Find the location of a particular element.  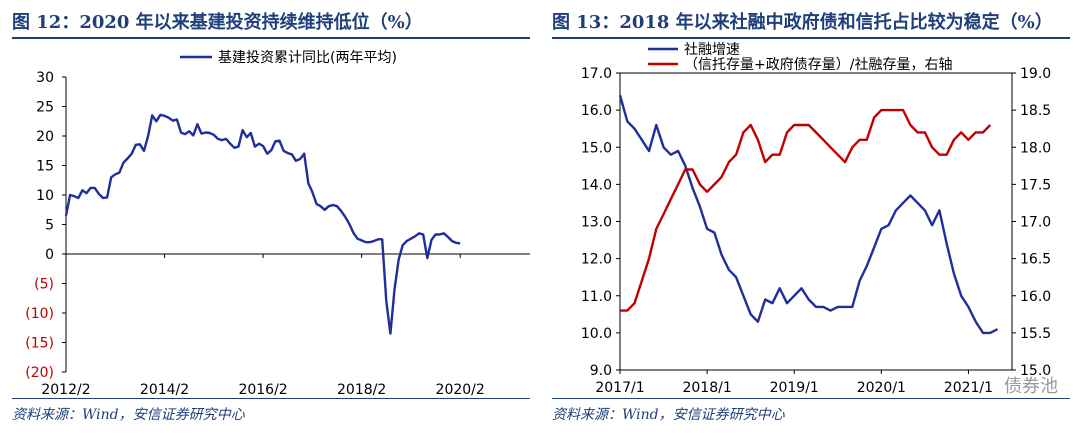

right-y2-tick-label: 15.5 is located at coordinates (1035, 334).